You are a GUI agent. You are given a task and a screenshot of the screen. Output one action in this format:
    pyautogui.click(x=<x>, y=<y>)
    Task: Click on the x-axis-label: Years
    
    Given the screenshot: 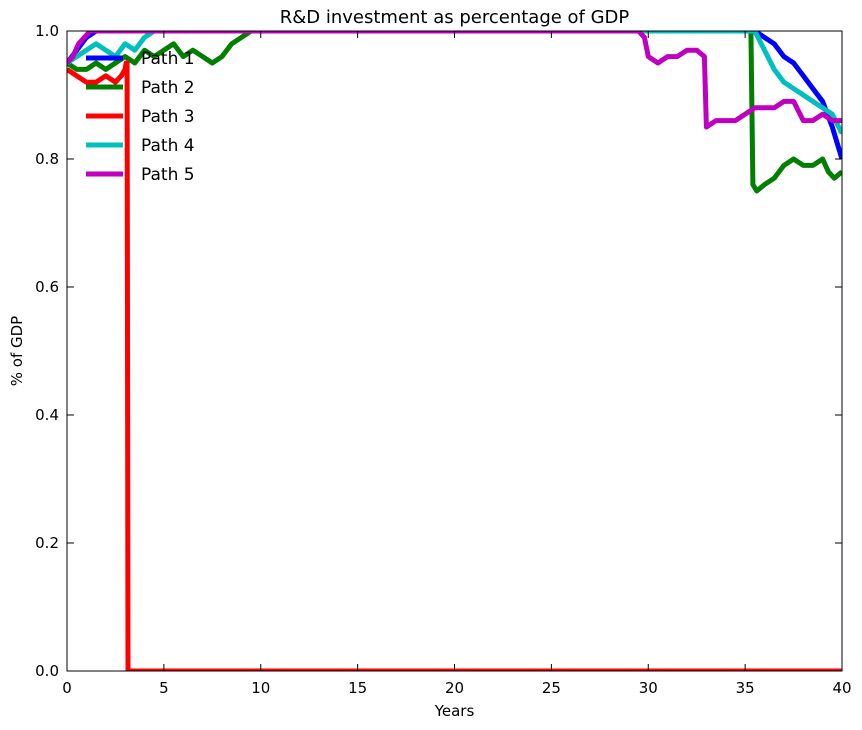 What is the action you would take?
    pyautogui.click(x=454, y=711)
    